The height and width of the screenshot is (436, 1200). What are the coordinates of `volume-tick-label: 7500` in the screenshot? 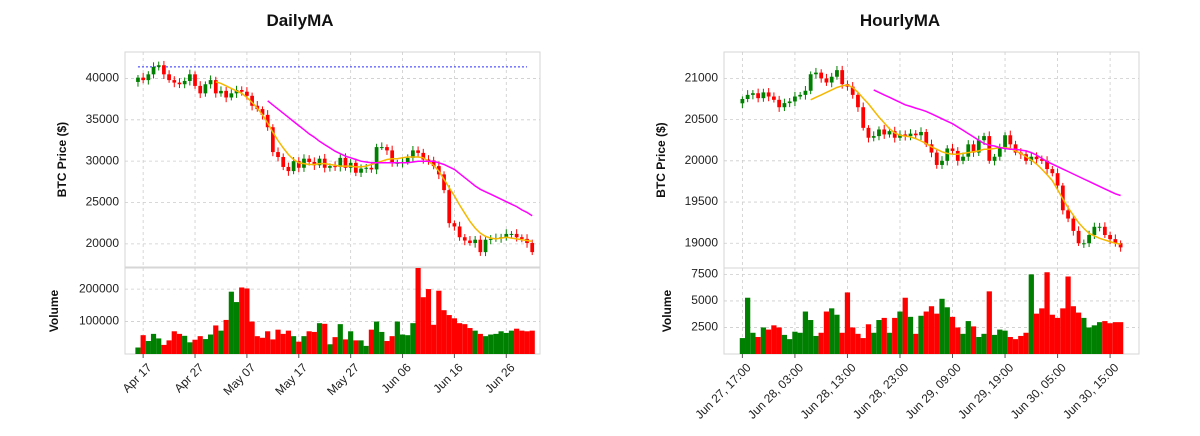 It's located at (704, 274).